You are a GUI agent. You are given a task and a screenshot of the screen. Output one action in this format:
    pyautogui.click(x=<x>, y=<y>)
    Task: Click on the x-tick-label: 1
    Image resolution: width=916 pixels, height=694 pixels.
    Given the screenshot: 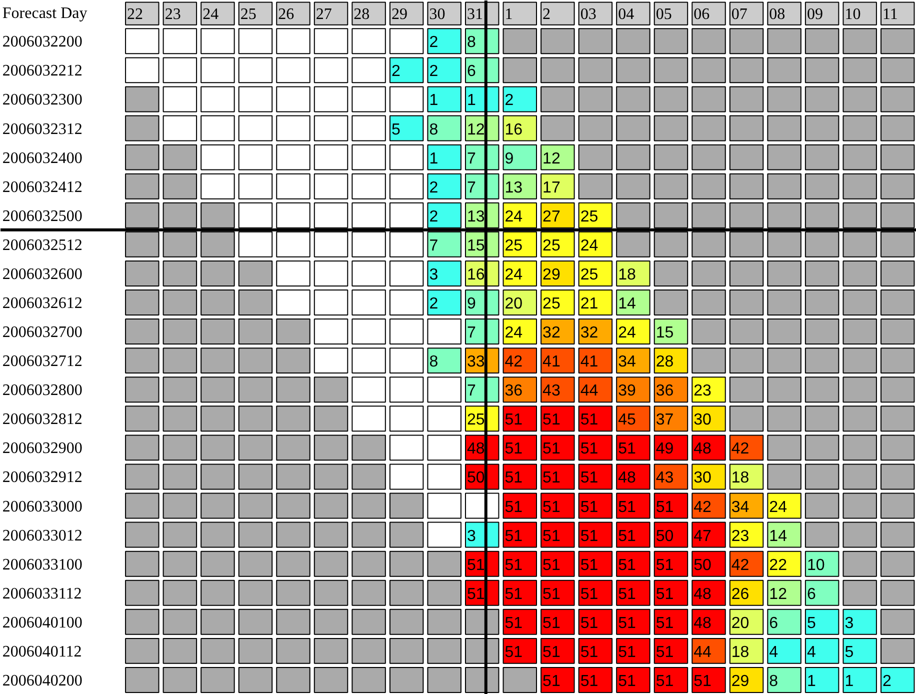 What is the action you would take?
    pyautogui.click(x=508, y=15)
    